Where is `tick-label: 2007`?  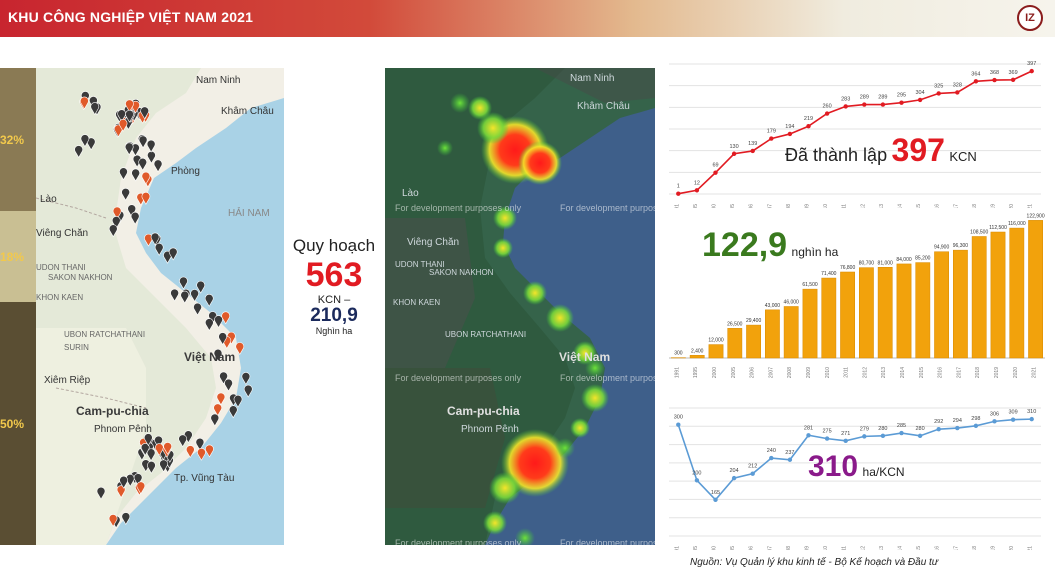
tick-label: 2007 is located at coordinates (770, 206).